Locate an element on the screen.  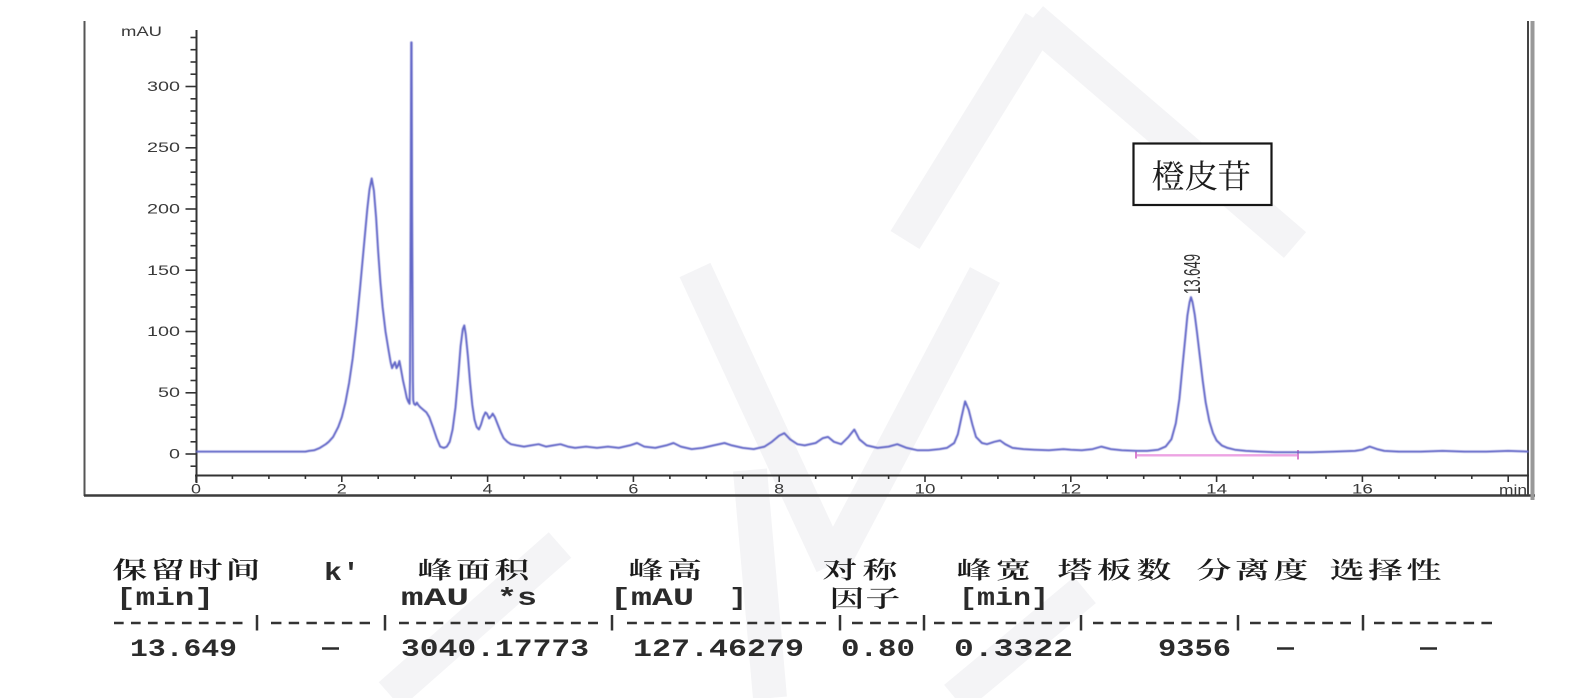
svg-text: 50 is located at coordinates (169, 392).